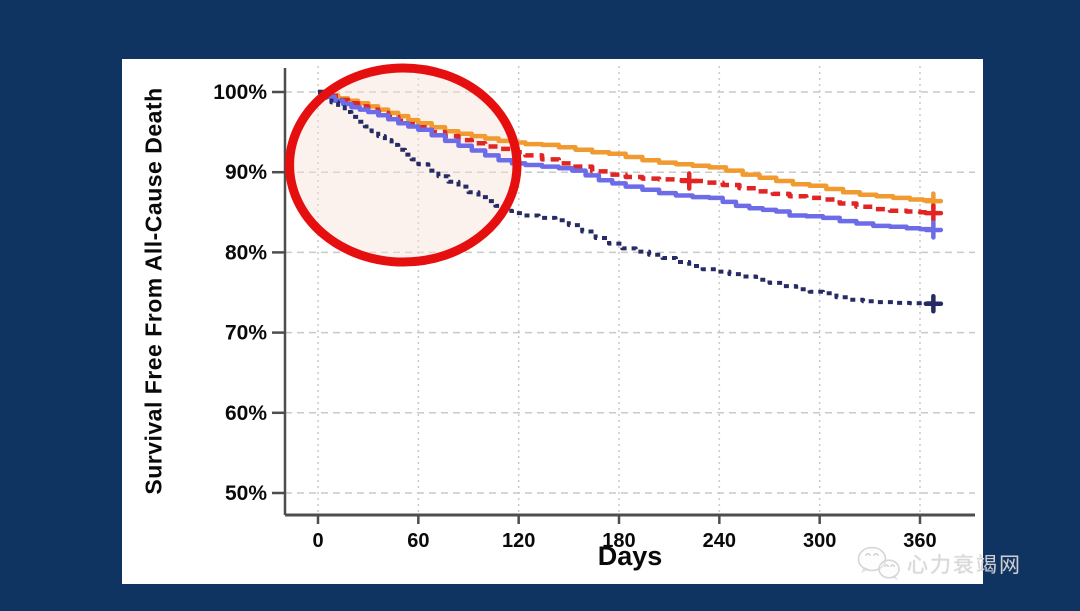 This screenshot has height=611, width=1080. What do you see at coordinates (618, 541) in the screenshot?
I see `x-tick-label: 180` at bounding box center [618, 541].